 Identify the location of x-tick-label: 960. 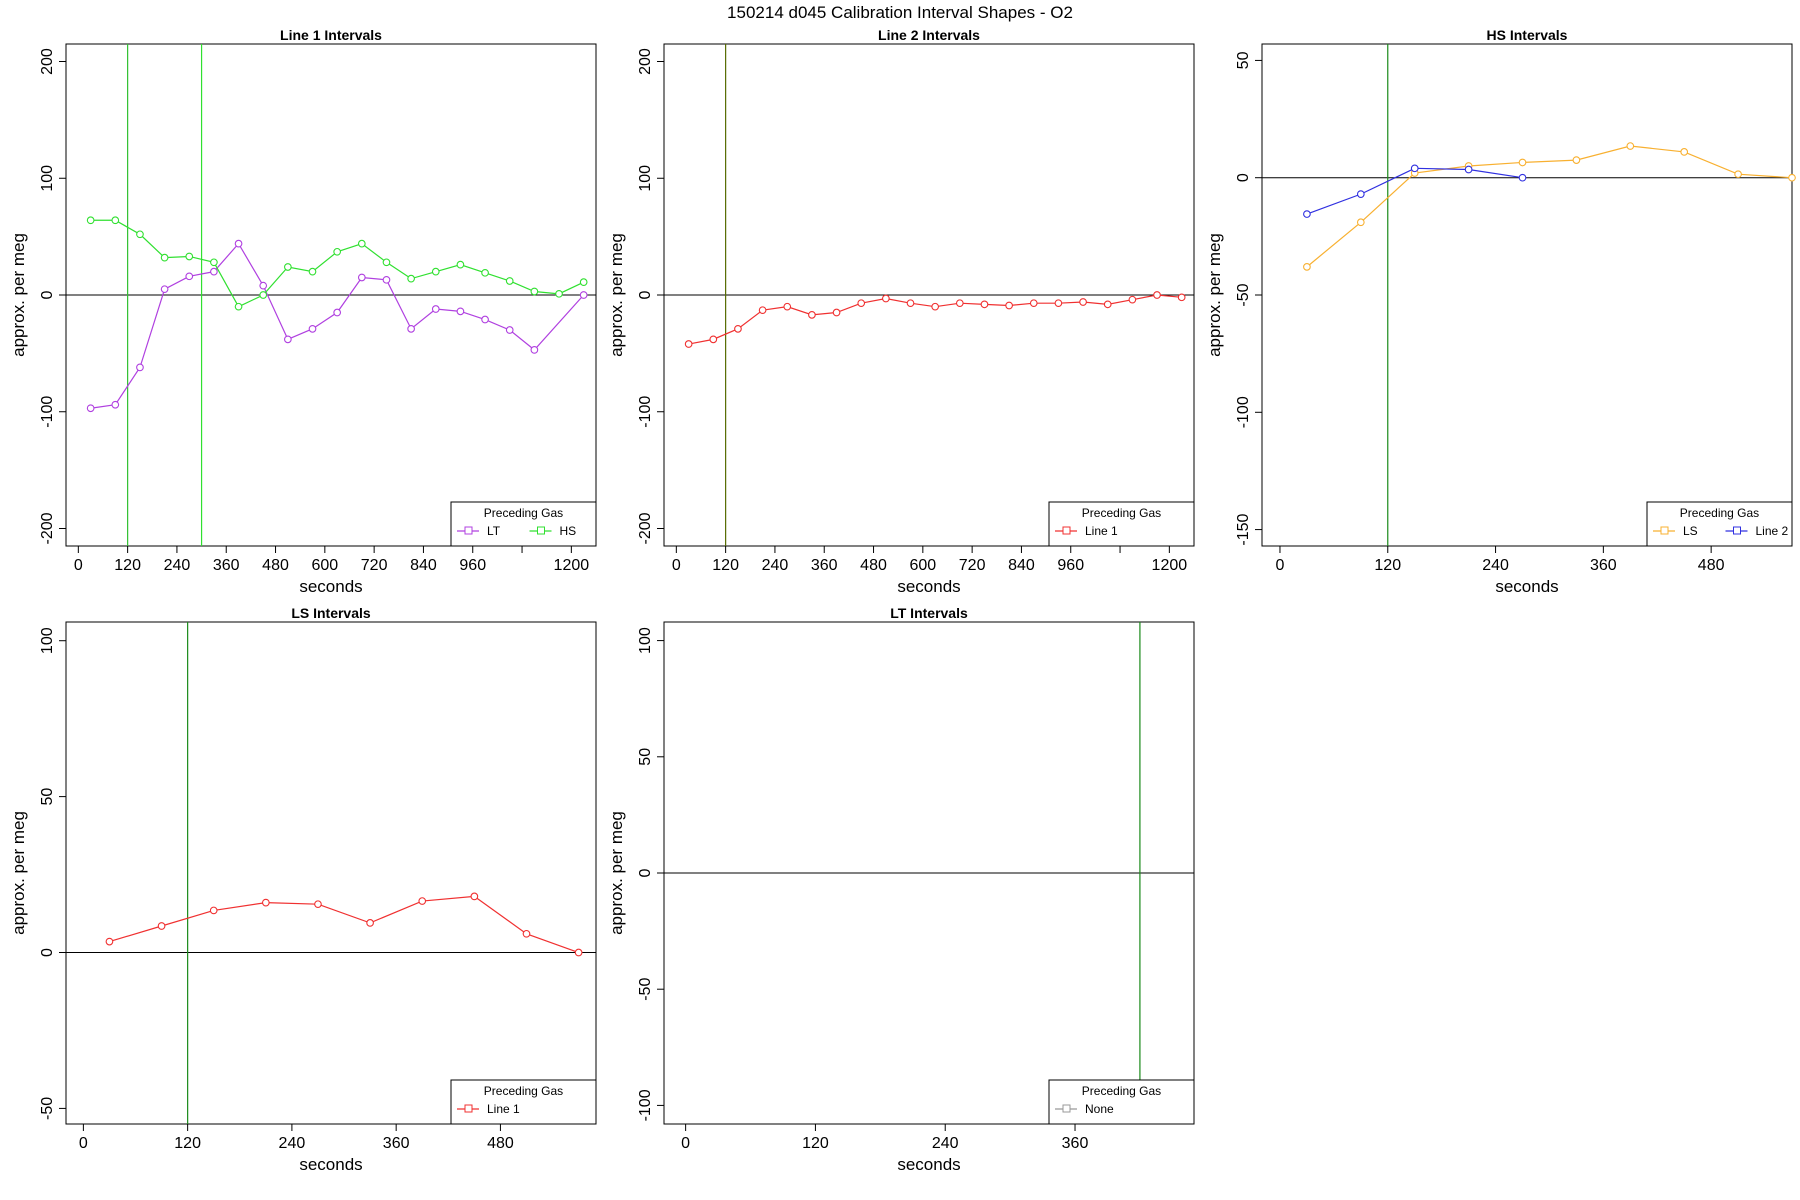
(472, 565).